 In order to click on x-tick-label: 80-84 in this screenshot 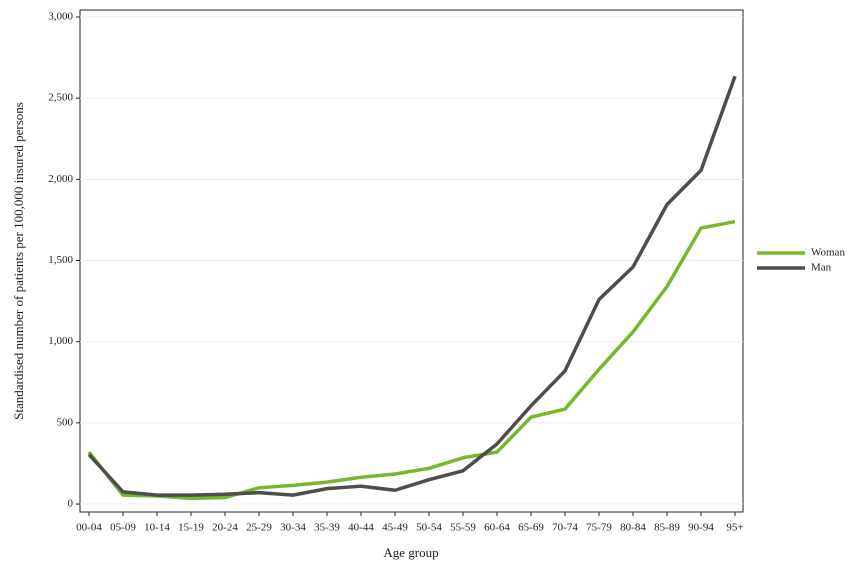, I will do `click(633, 528)`.